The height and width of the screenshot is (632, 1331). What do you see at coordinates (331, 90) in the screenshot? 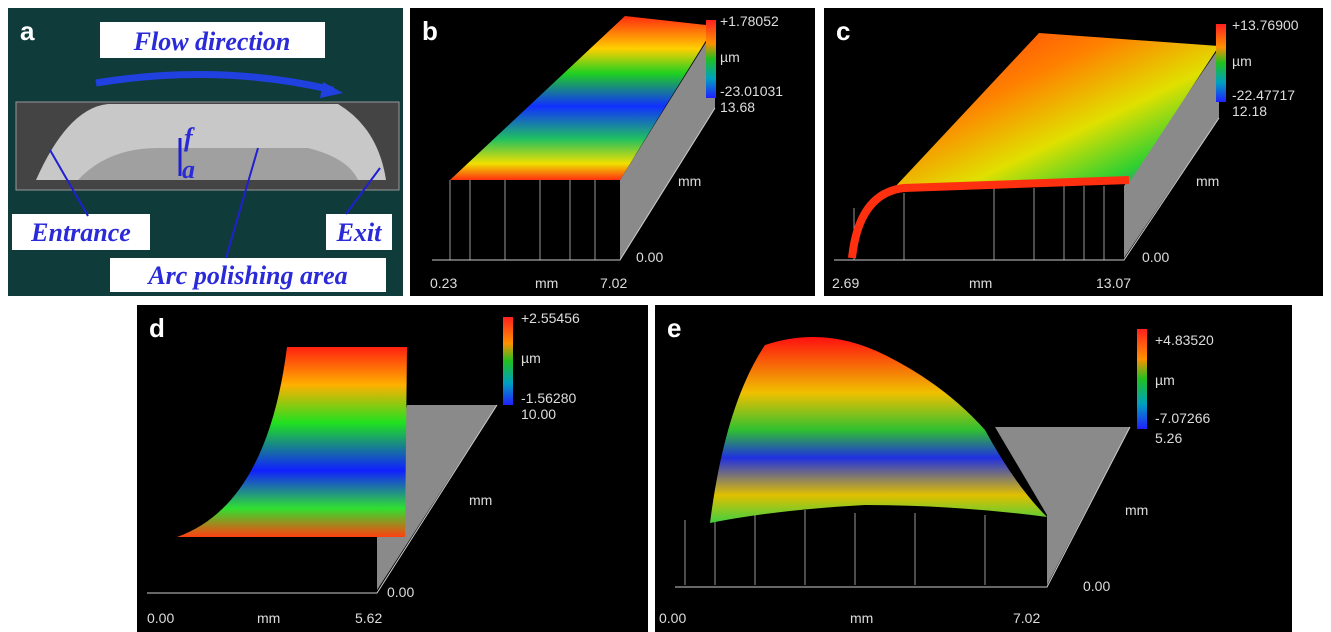
I see `arrow-head` at bounding box center [331, 90].